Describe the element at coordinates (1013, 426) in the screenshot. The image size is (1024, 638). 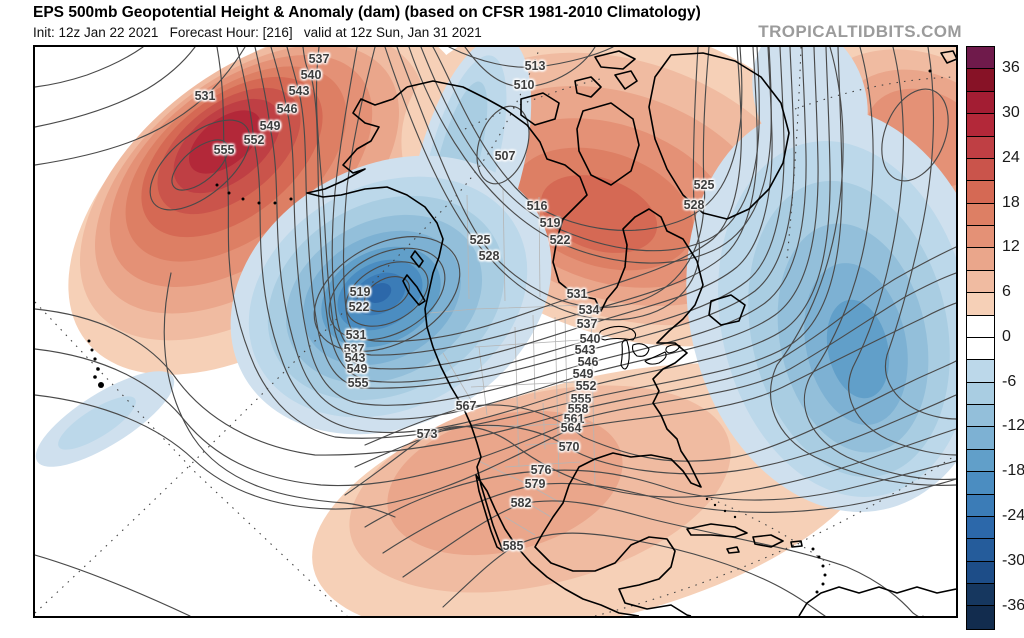
I see `colorbar-tick: -12` at that location.